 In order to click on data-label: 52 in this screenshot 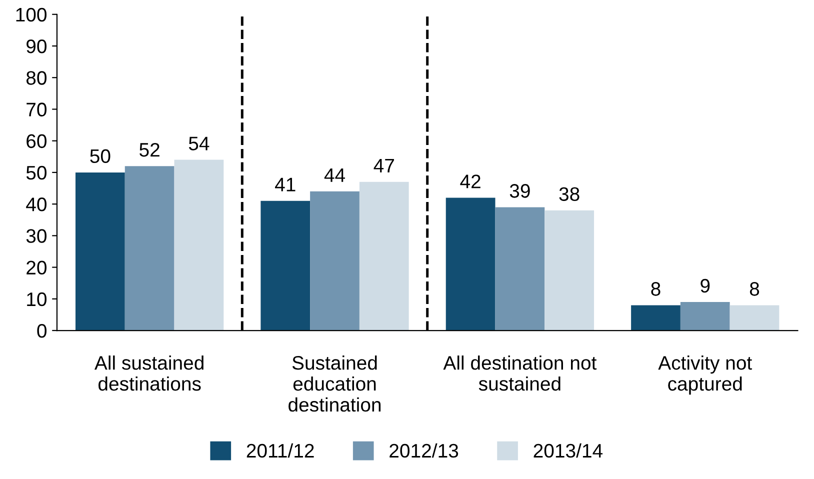, I will do `click(150, 149)`.